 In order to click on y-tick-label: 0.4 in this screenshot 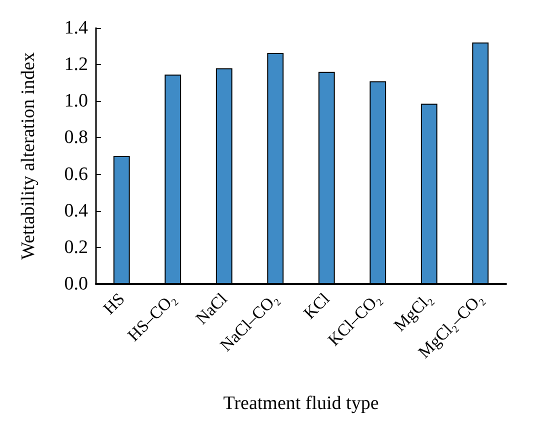, I will do `click(76, 211)`.